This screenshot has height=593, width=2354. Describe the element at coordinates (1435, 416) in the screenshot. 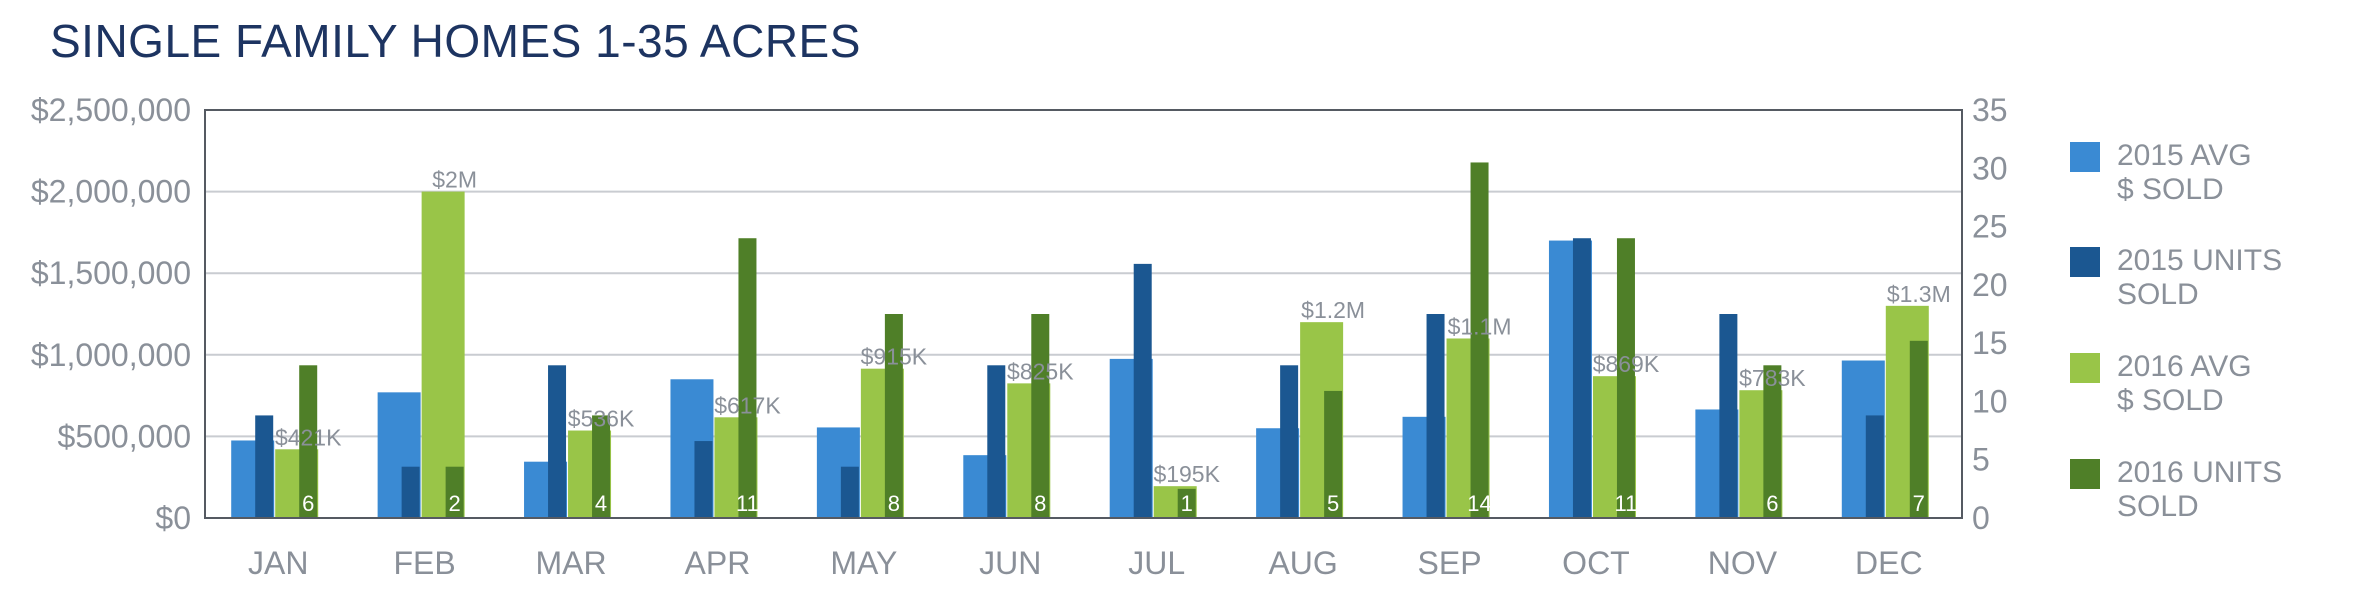

I see `bar-2-sep` at that location.